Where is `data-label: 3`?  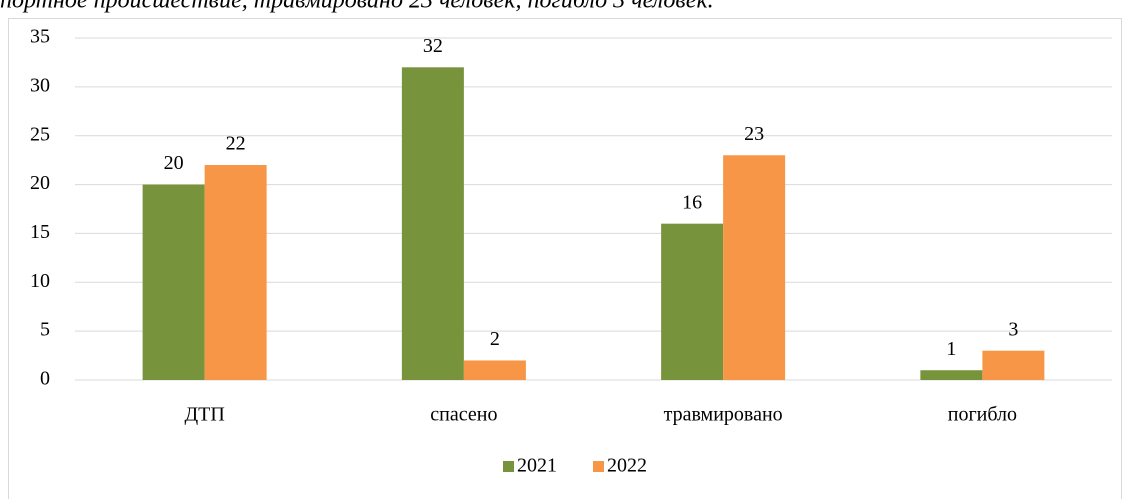 data-label: 3 is located at coordinates (1013, 329).